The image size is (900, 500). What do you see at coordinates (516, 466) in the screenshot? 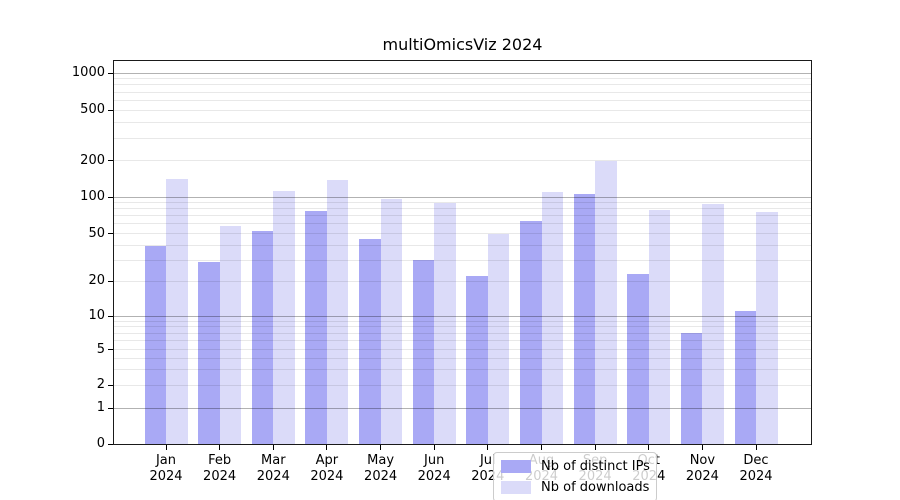
I see `legend-swatch-distinct-ips` at bounding box center [516, 466].